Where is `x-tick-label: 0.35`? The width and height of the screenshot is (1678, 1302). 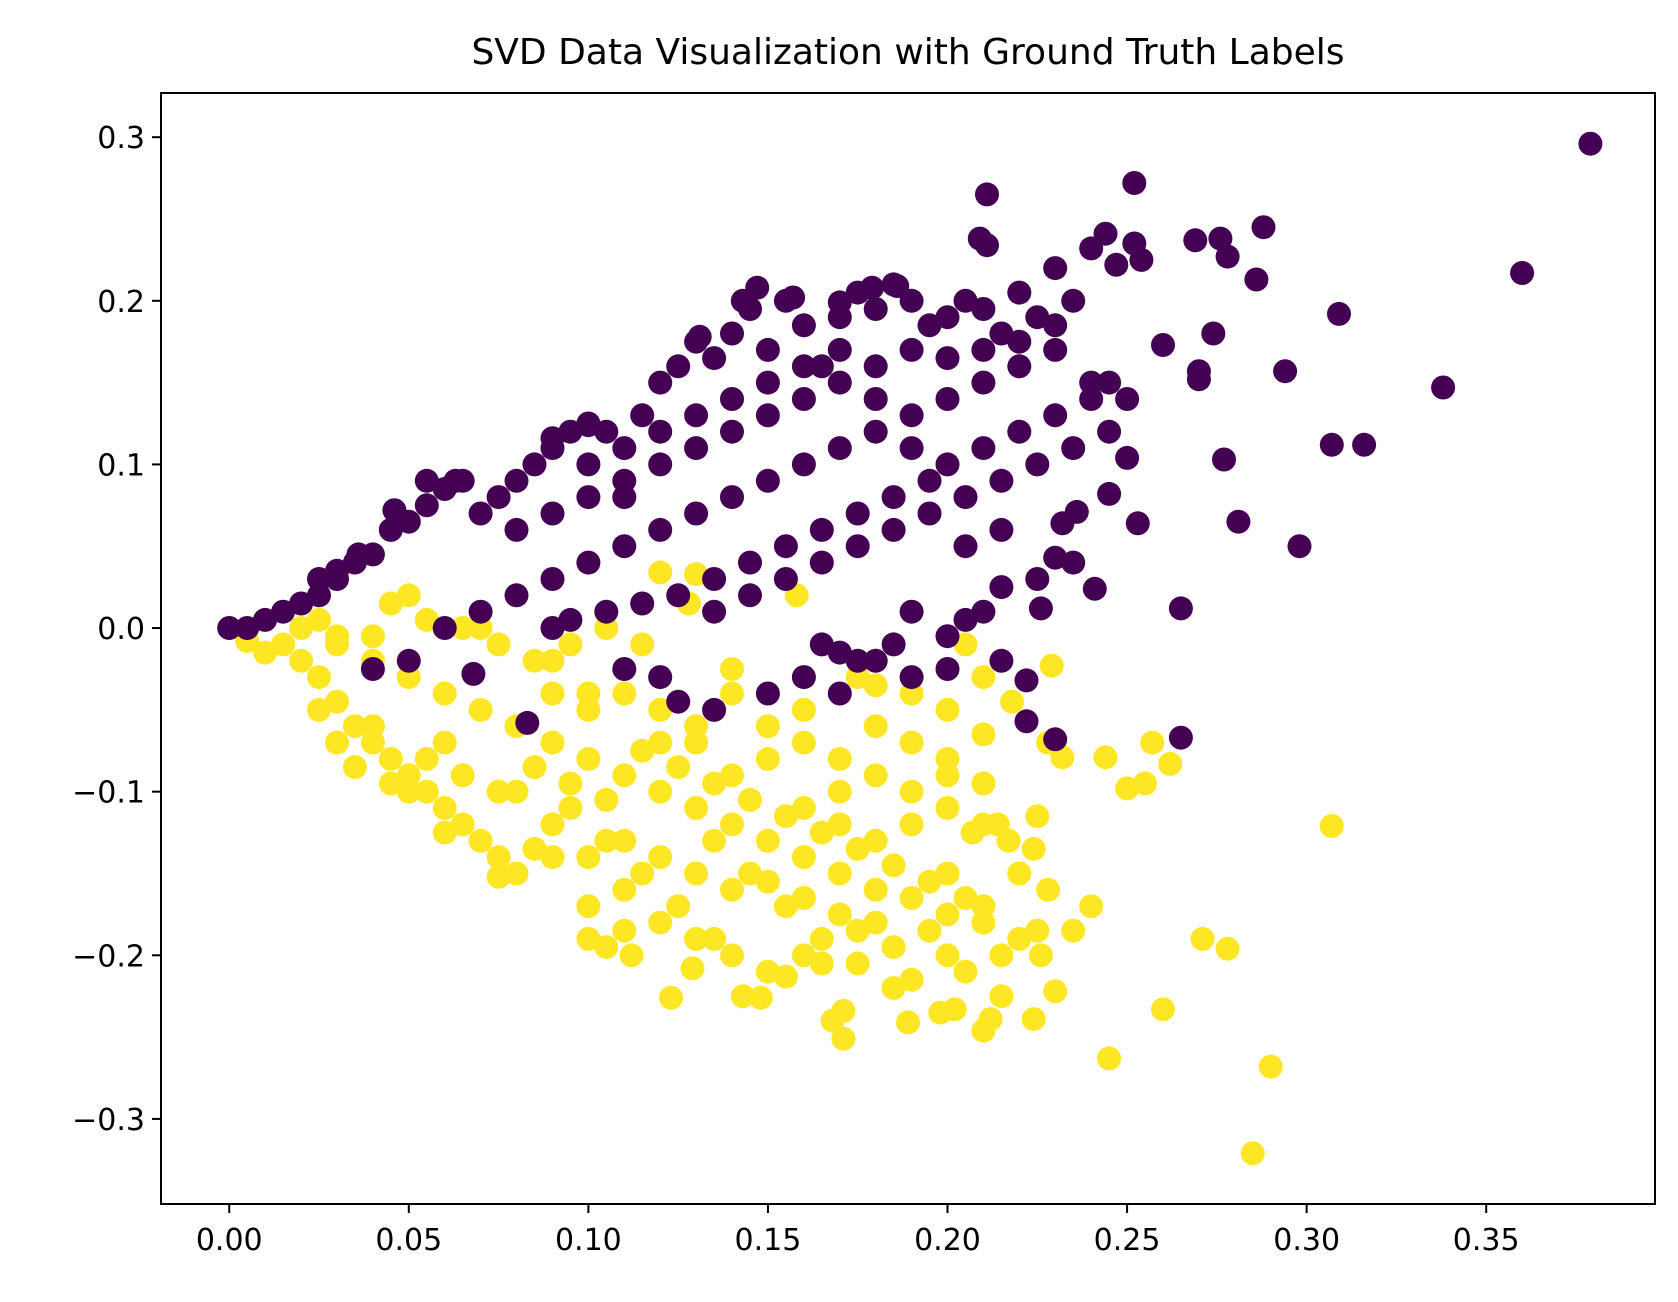 x-tick-label: 0.35 is located at coordinates (1486, 1240).